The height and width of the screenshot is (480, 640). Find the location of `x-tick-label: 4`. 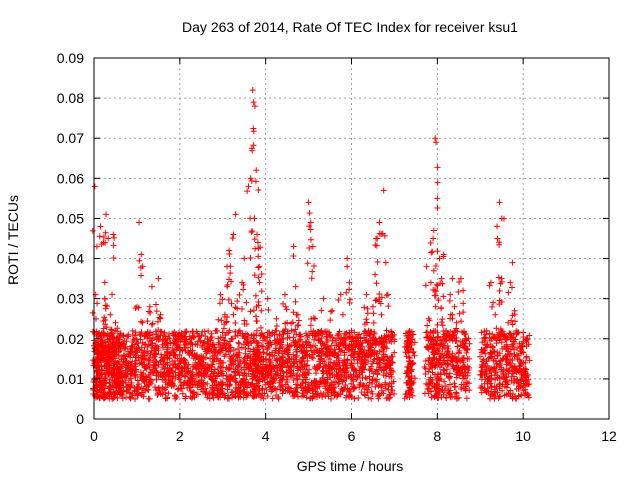

x-tick-label: 4 is located at coordinates (266, 436).